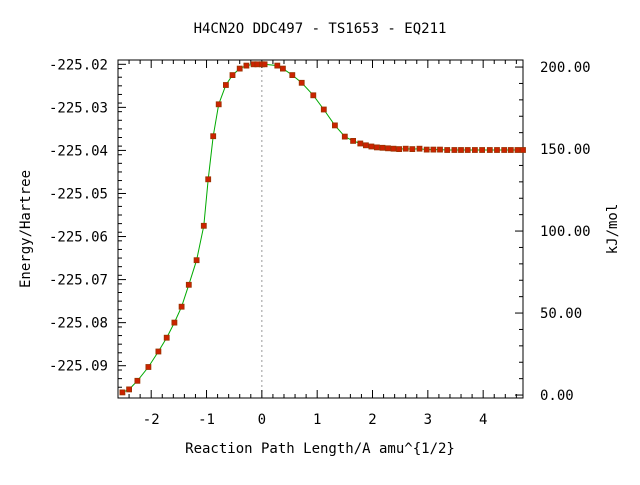 This screenshot has height=485, width=640. Describe the element at coordinates (428, 420) in the screenshot. I see `x-tick-label: 3` at that location.